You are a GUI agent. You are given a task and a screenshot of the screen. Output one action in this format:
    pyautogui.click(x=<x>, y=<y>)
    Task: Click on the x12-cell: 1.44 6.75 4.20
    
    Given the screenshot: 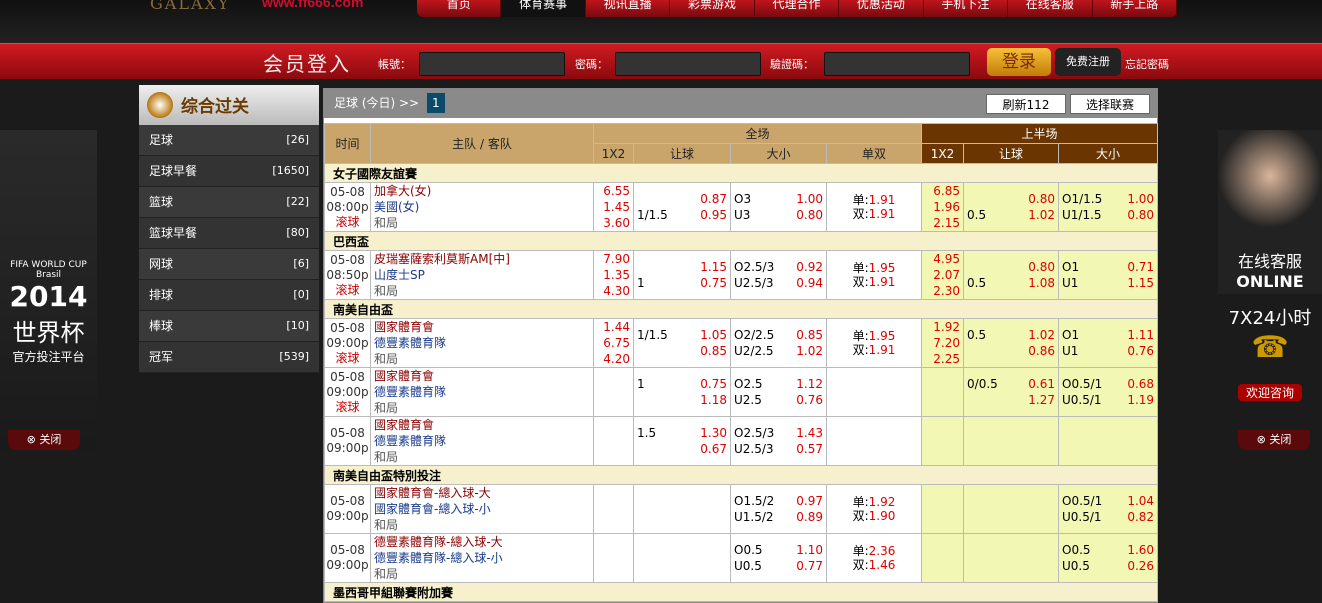 What is the action you would take?
    pyautogui.click(x=613, y=343)
    